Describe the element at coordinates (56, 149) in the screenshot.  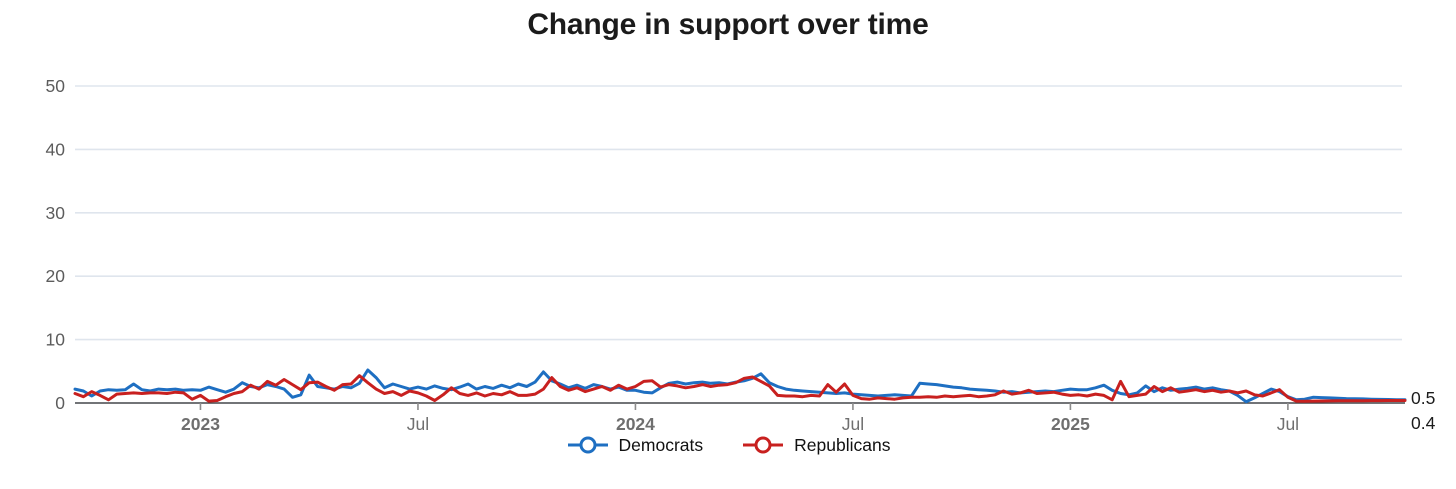
I see `y-tick-label-40: 40` at that location.